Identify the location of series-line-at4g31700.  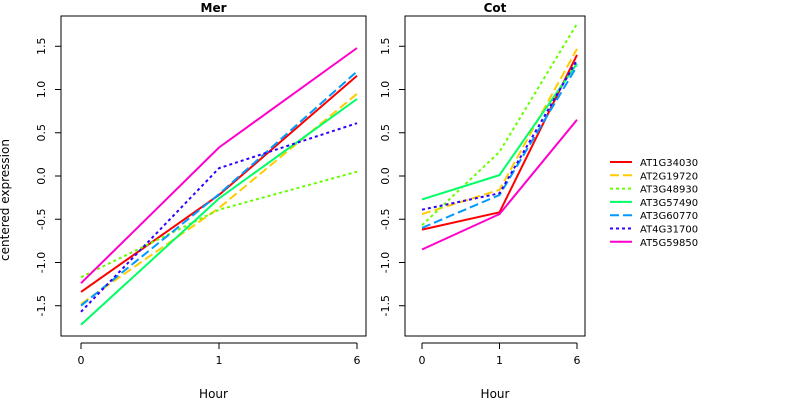
(499, 135).